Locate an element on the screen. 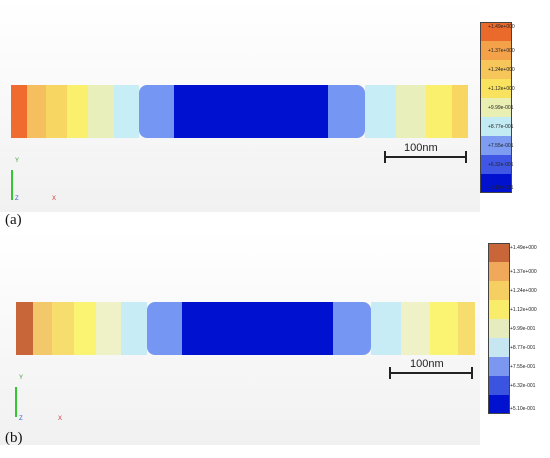 This screenshot has height=458, width=550. panel-label: (a) is located at coordinates (13, 220).